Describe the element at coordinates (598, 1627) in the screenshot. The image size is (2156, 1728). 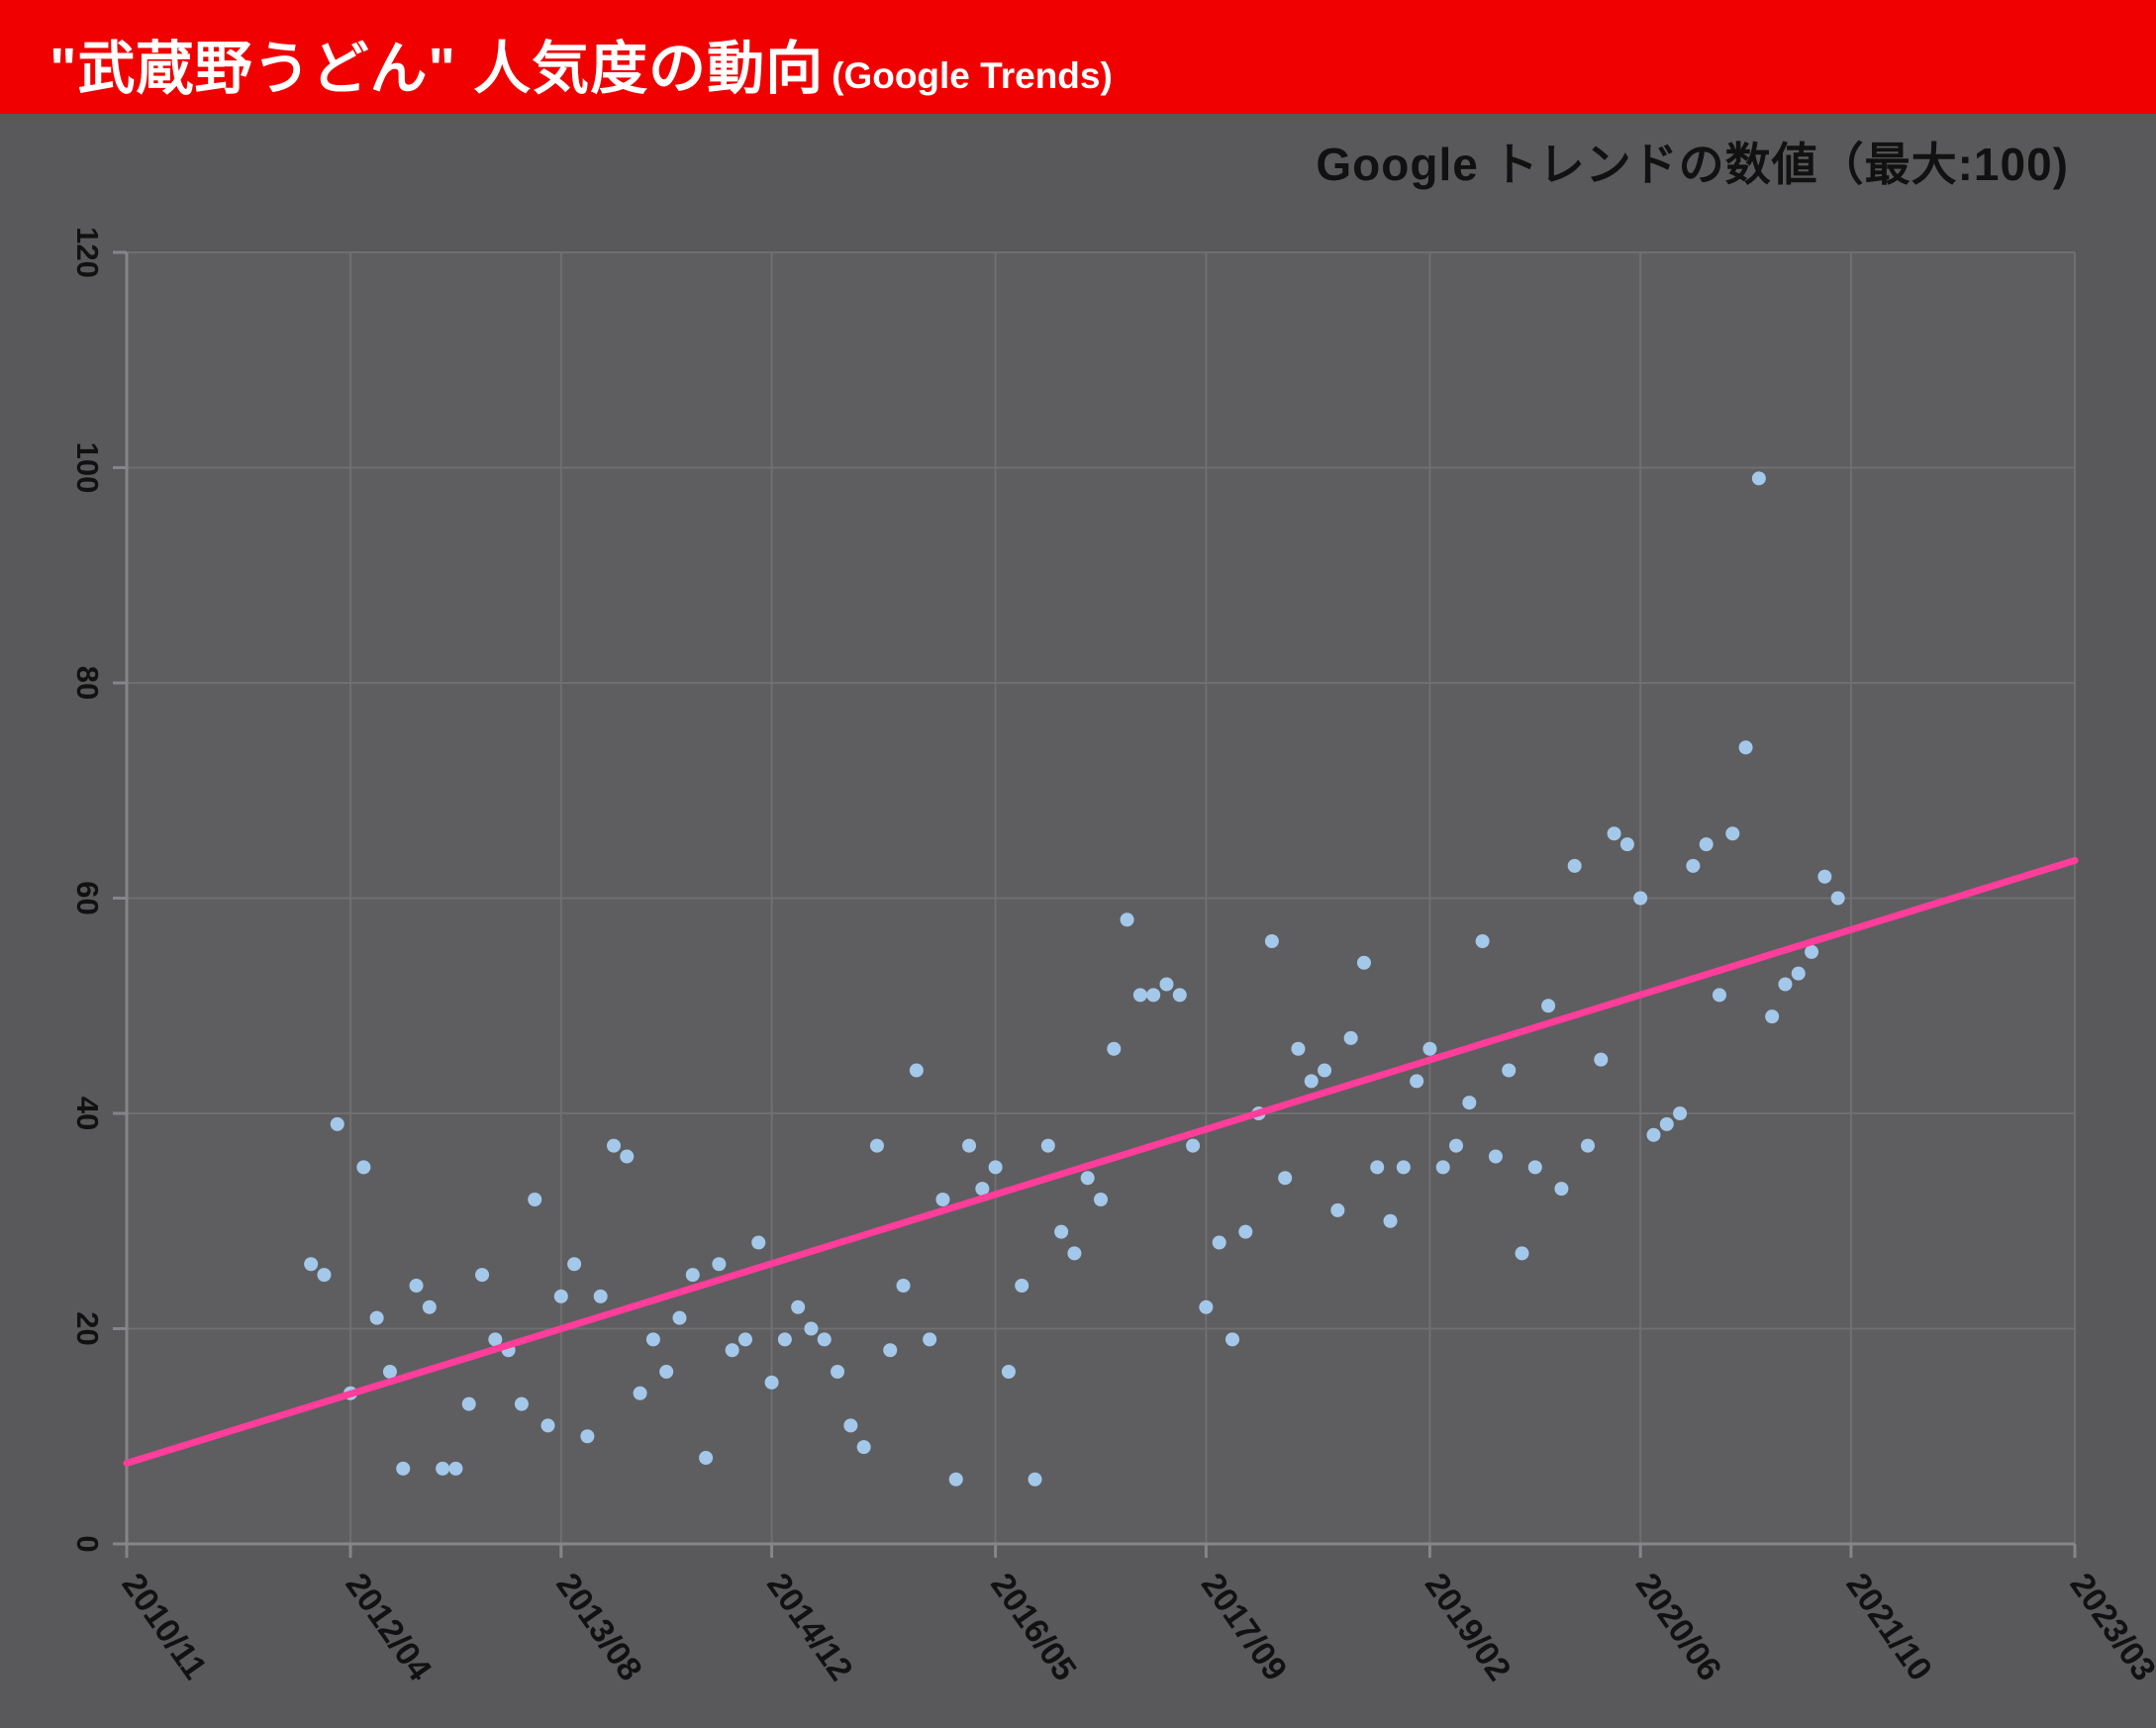
I see `x-tick-label: 2013/08` at that location.